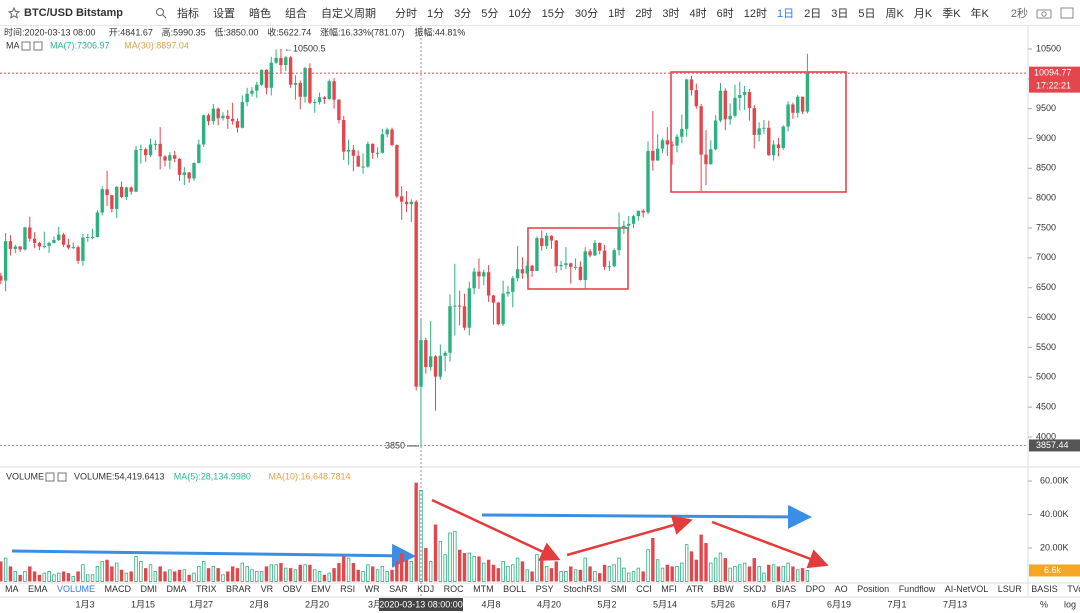  Describe the element at coordinates (239, 589) in the screenshot. I see `indicator-tab: BRAR` at that location.